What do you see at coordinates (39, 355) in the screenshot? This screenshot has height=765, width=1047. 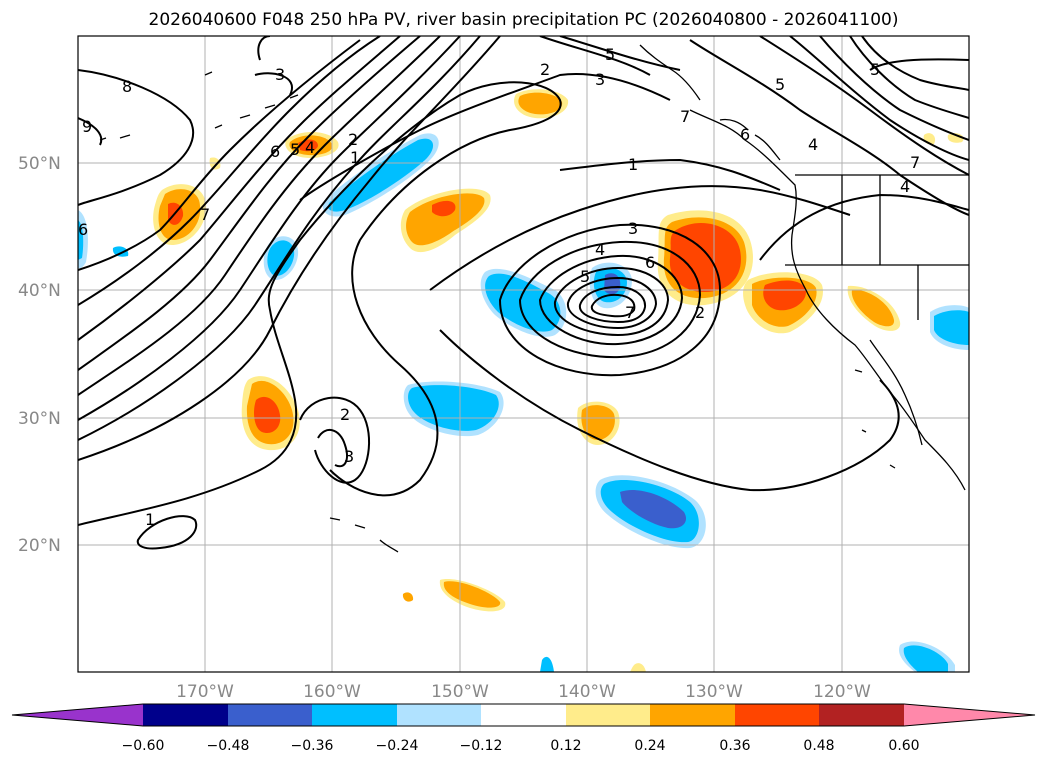 I see `lat-labels: 50°N 40°N 30°N 20°N` at bounding box center [39, 355].